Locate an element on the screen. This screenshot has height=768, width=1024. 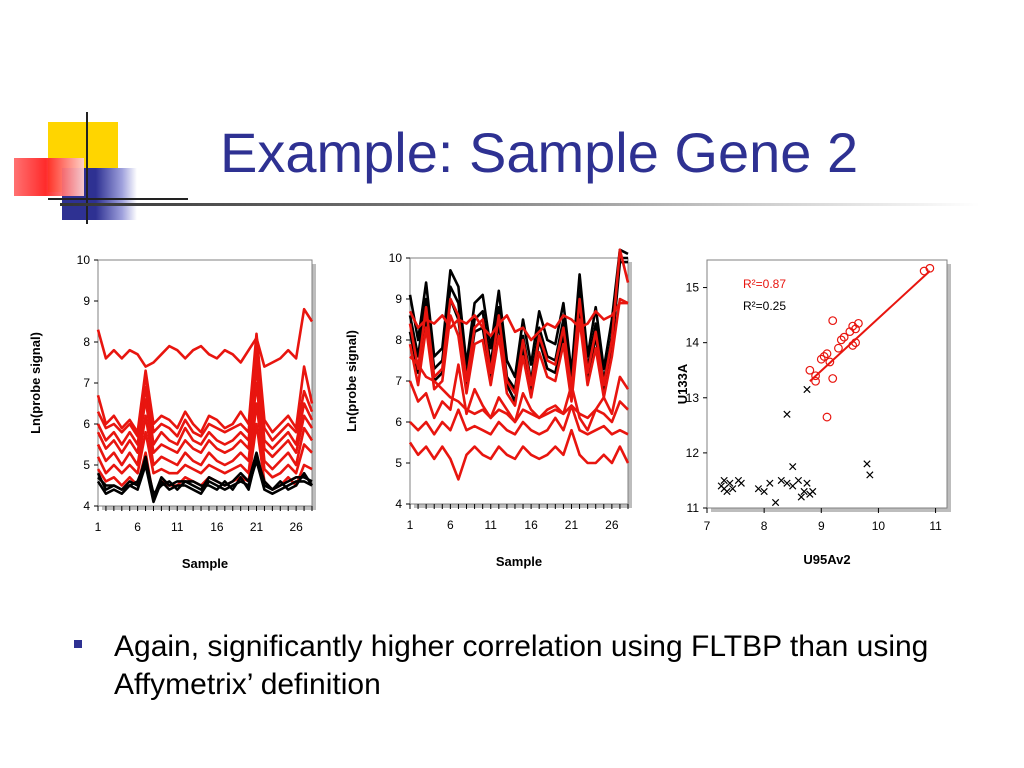
chart-2-ytick-label: 13 is located at coordinates (693, 398).